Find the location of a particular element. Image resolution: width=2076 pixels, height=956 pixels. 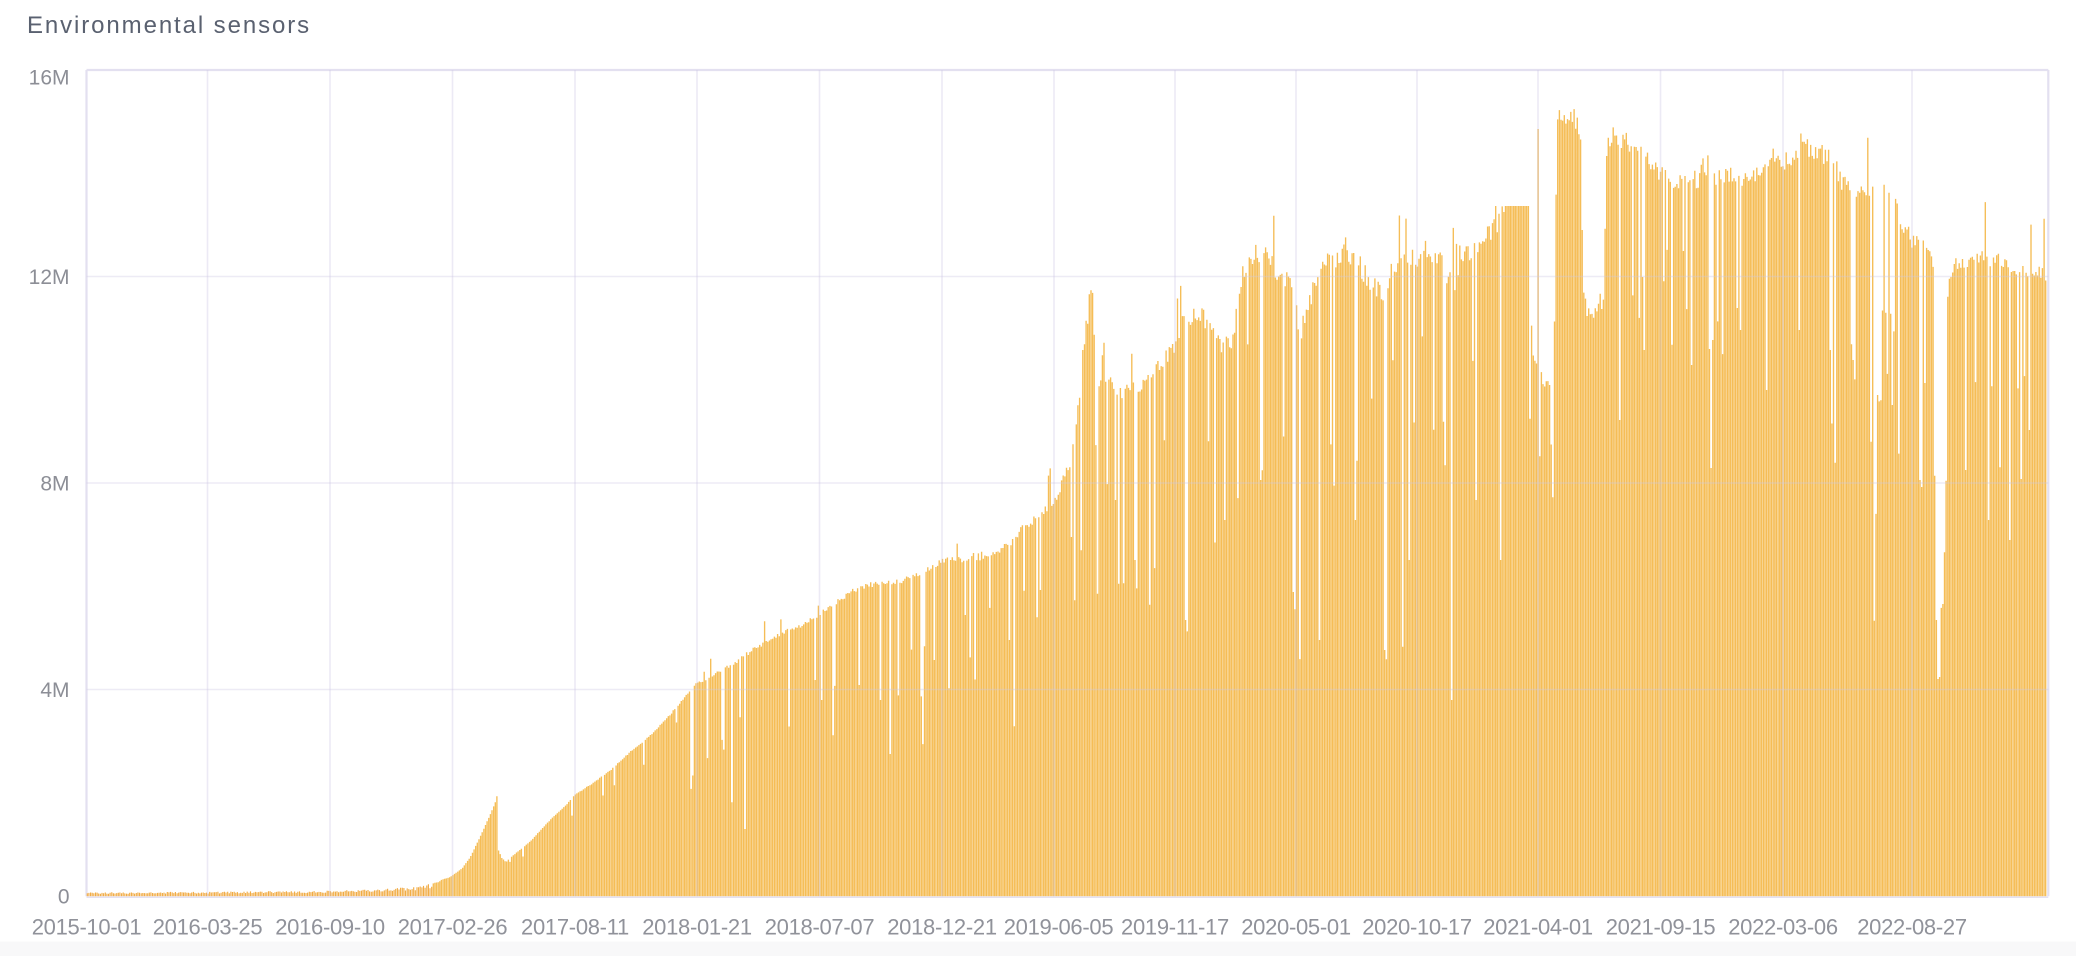

svg-text: 2019-11-17 is located at coordinates (1175, 927).